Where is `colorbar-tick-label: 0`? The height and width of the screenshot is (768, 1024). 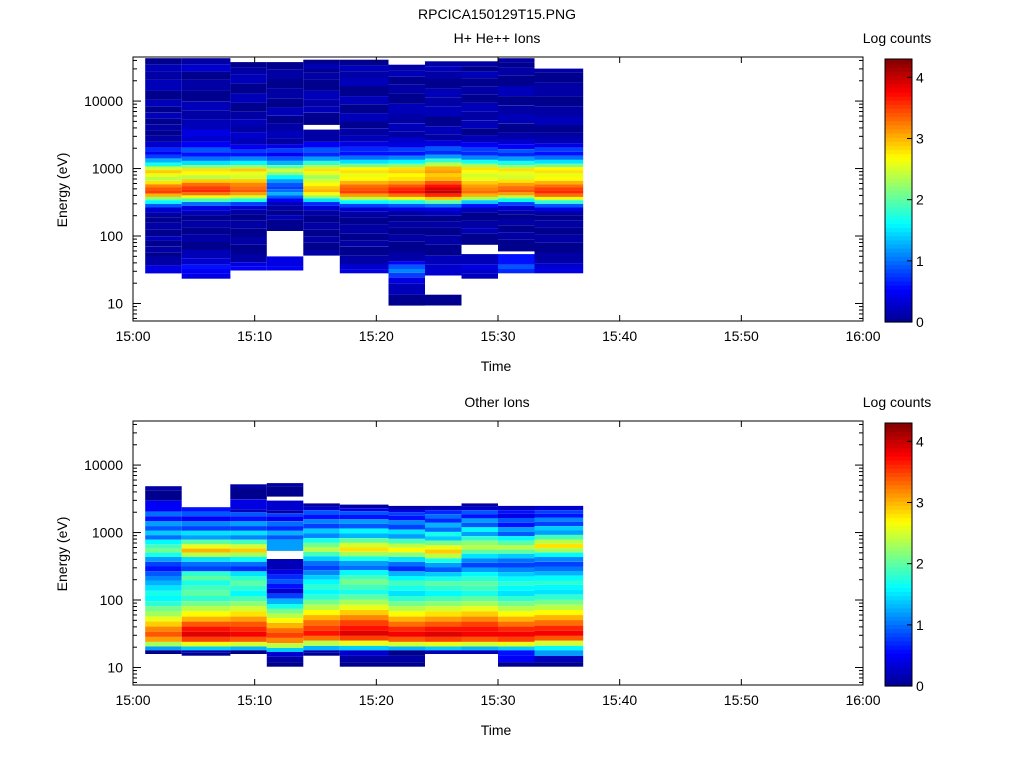
colorbar-tick-label: 0 is located at coordinates (920, 322).